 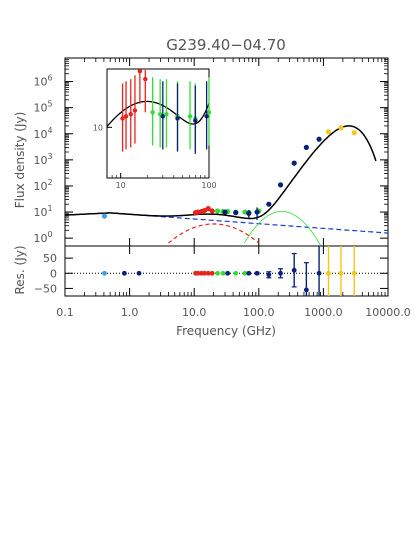 What do you see at coordinates (220, 172) in the screenshot?
I see `total-model-line` at bounding box center [220, 172].